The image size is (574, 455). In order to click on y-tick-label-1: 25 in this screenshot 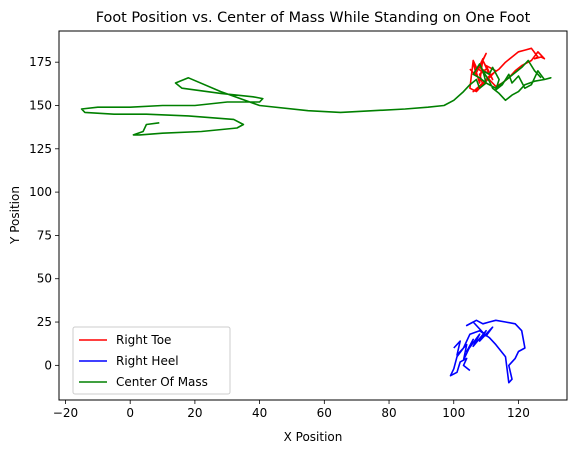, I will do `click(44, 322)`.